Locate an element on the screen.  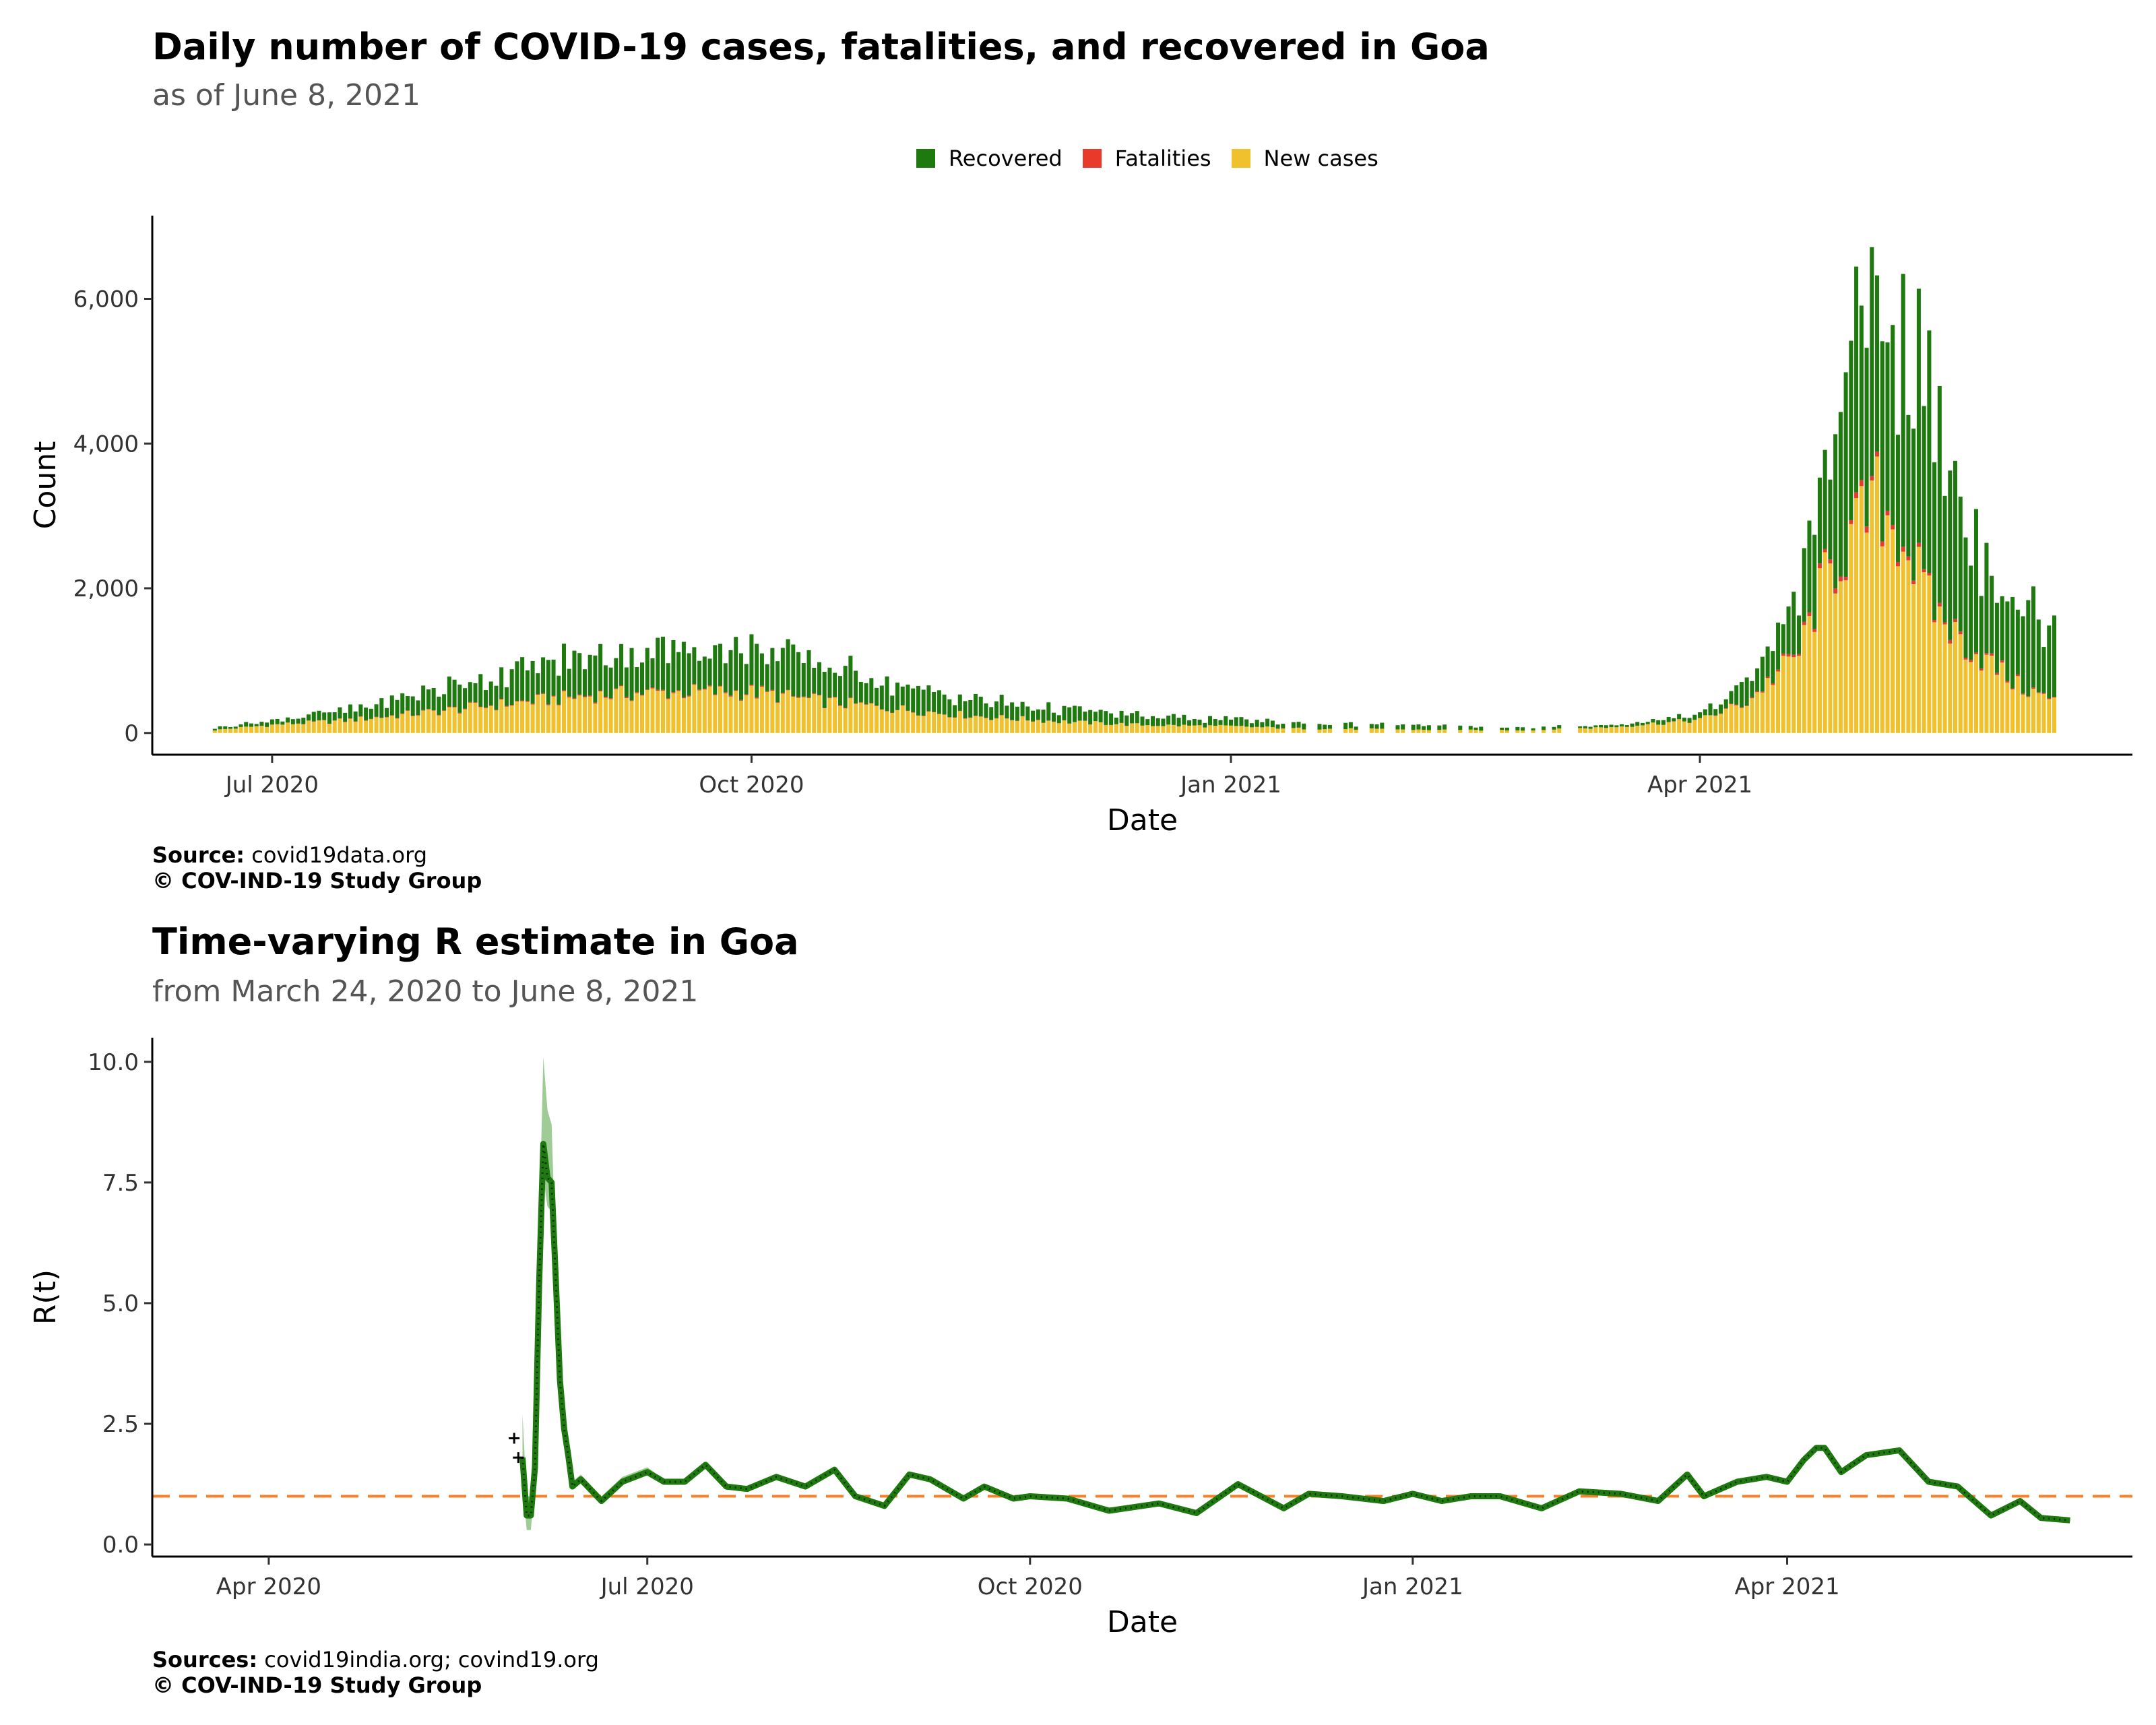
chart2-y-tick-label: 2.5 is located at coordinates (120, 1424).